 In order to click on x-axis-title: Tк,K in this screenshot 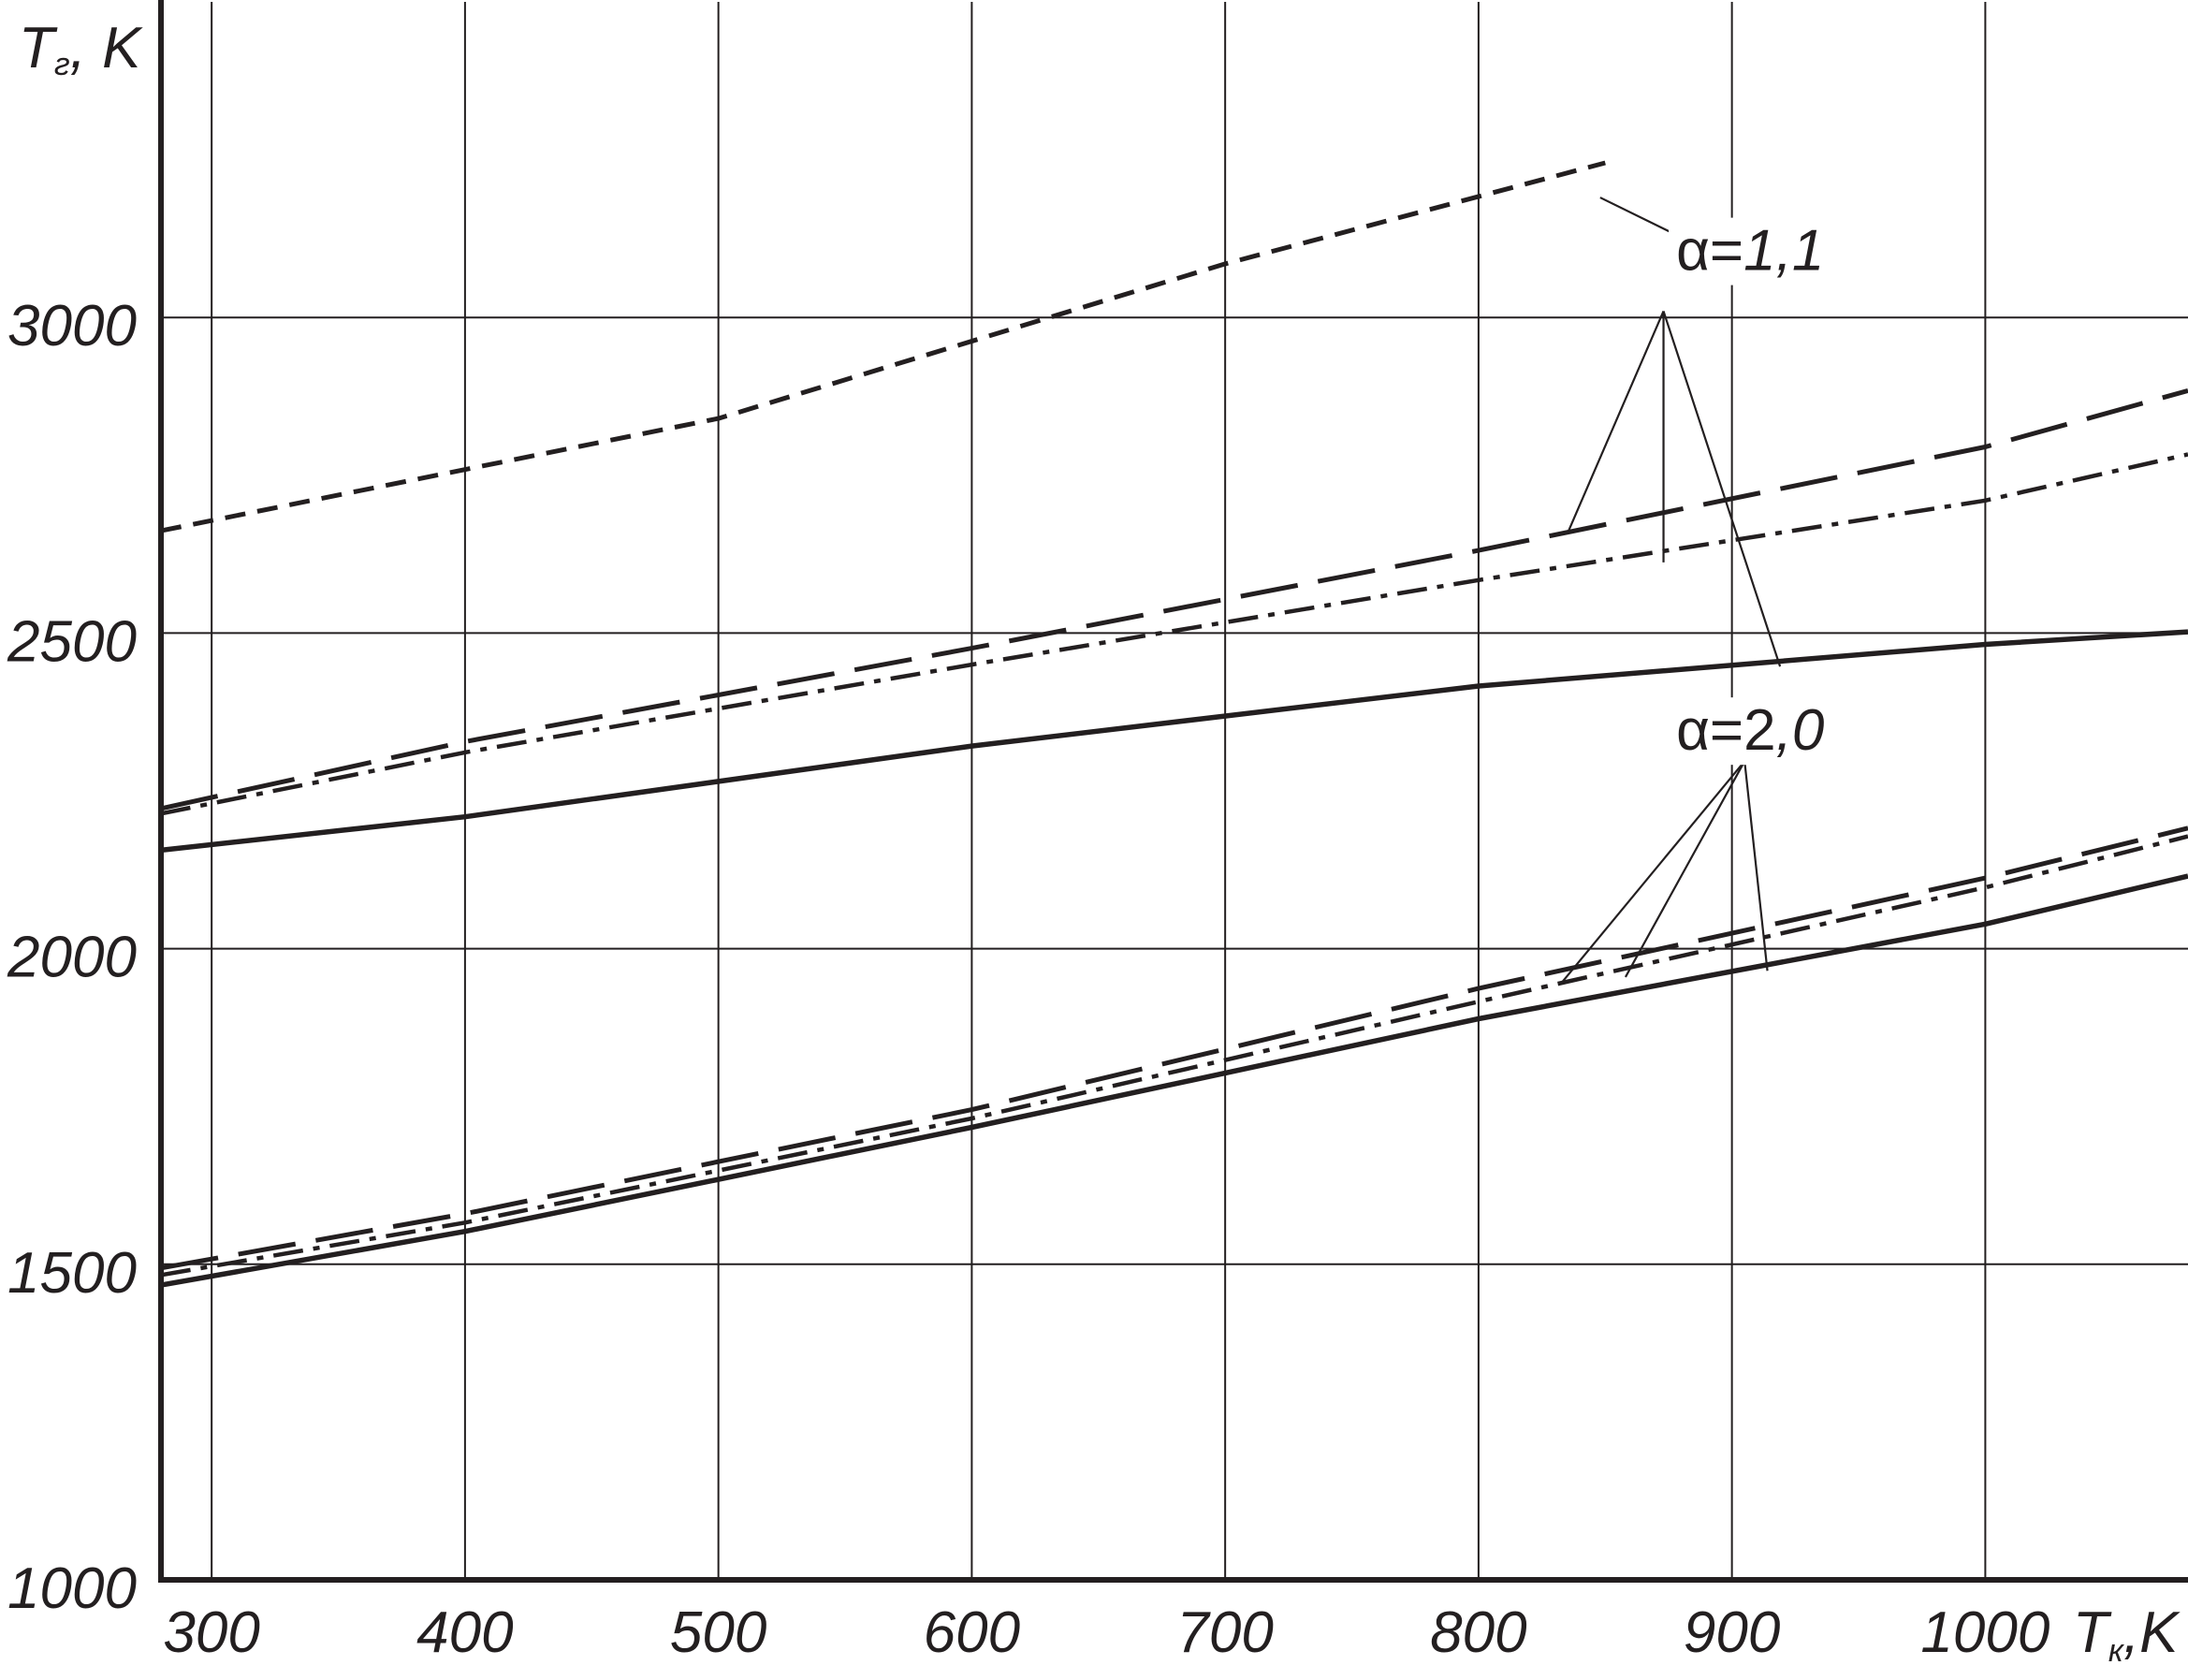, I will do `click(2127, 1634)`.